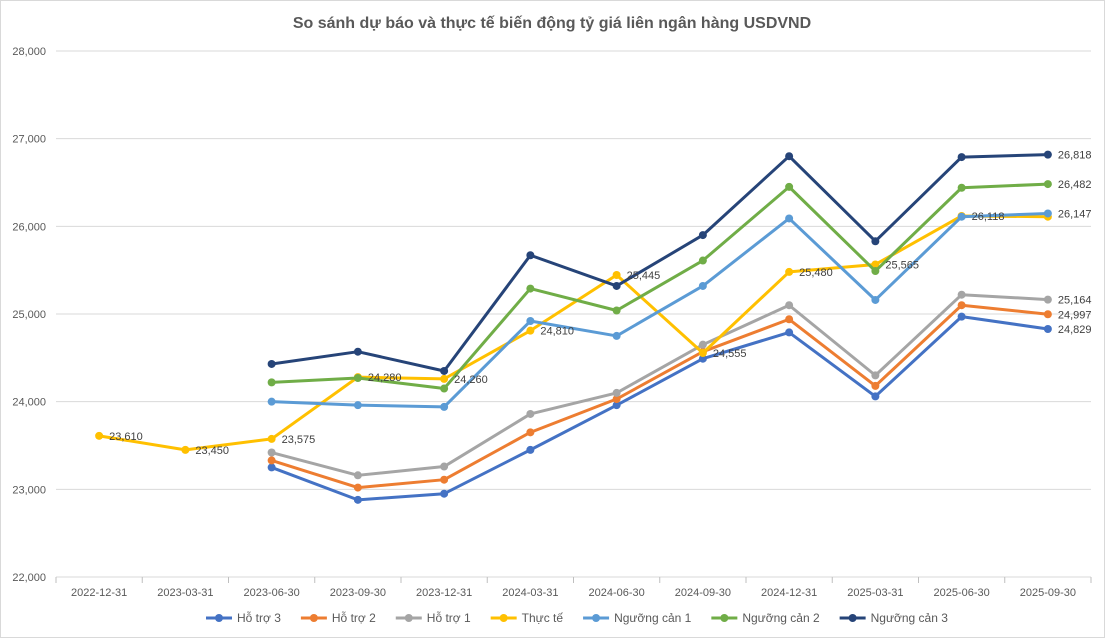 This screenshot has height=638, width=1105. I want to click on x-tick-label: 2023-06-30, so click(271, 593).